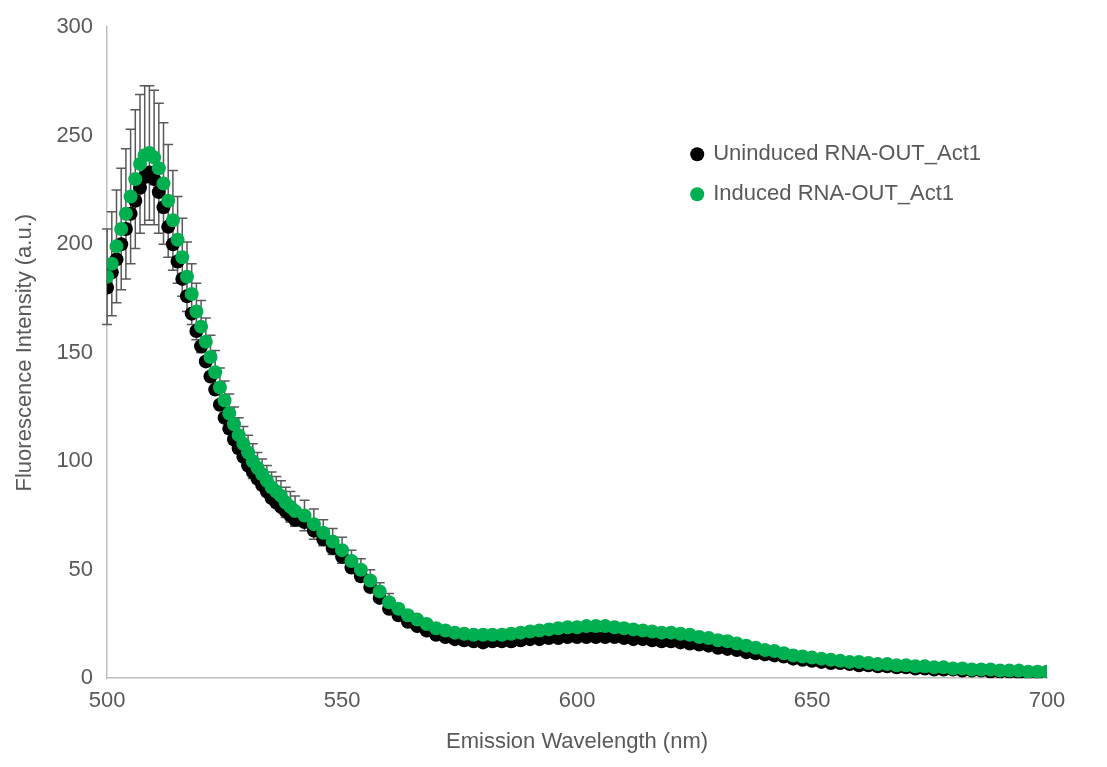 The height and width of the screenshot is (767, 1107). Describe the element at coordinates (75, 243) in the screenshot. I see `y-tick-label: 200` at that location.